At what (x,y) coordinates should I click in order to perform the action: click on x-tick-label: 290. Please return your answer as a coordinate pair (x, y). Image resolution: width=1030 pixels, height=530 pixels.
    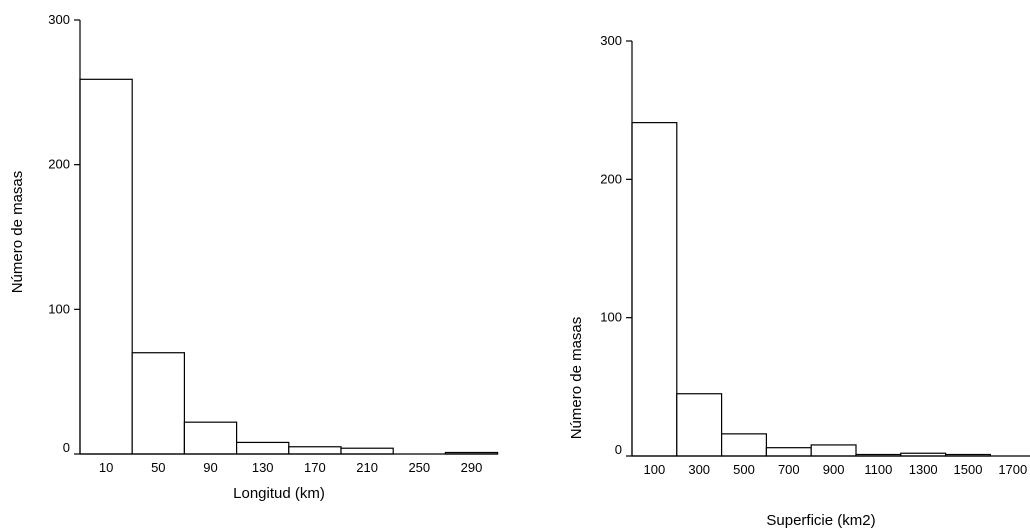
    Looking at the image, I should click on (472, 467).